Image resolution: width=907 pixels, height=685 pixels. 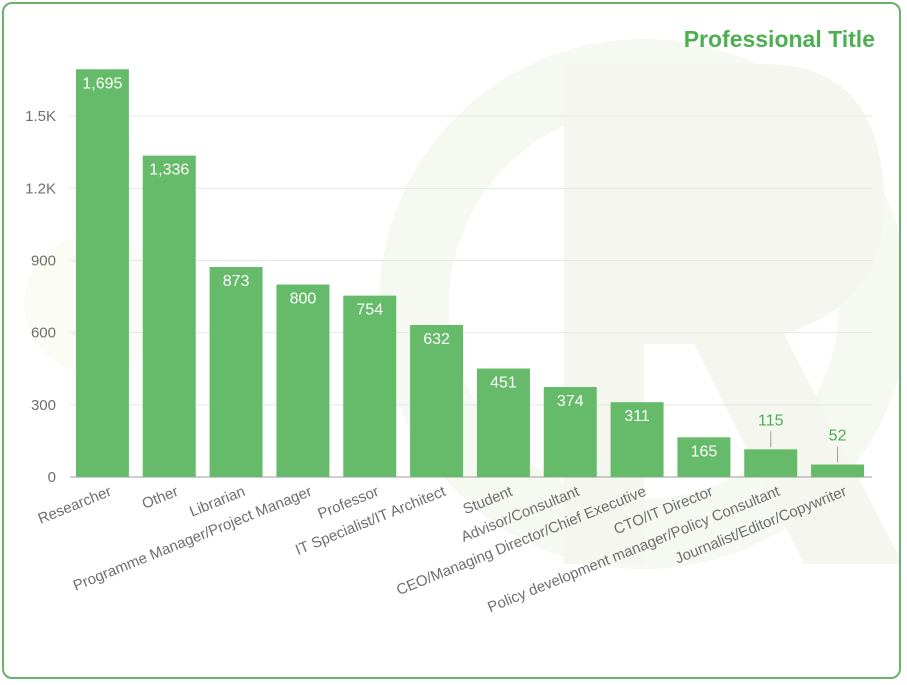 What do you see at coordinates (75, 505) in the screenshot?
I see `x-category-label: Researcher` at bounding box center [75, 505].